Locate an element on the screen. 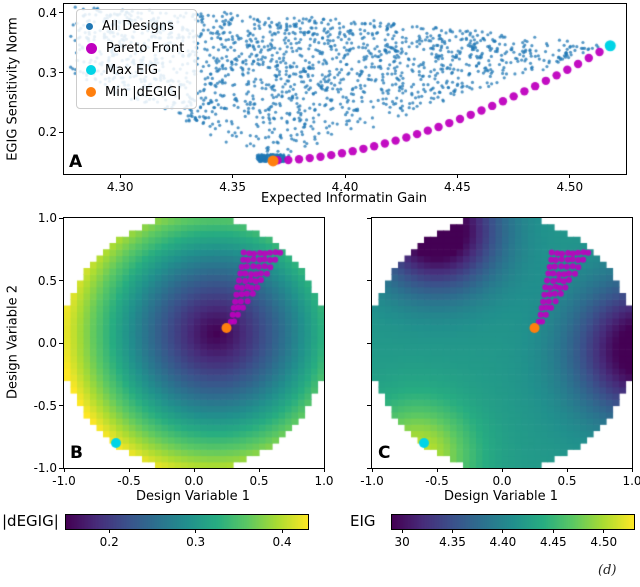 The width and height of the screenshot is (640, 587). colorbar-tick-label: 4.35 is located at coordinates (452, 542).